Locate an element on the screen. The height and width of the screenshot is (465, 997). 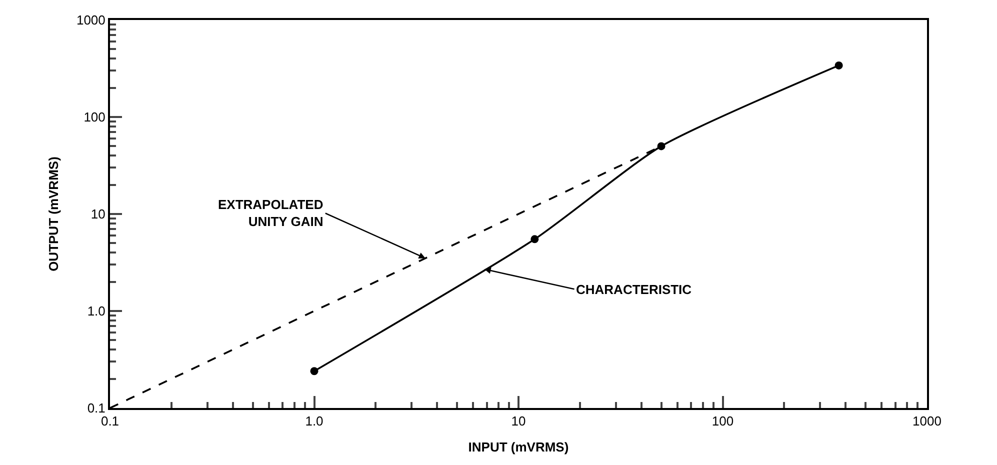
y-tick-label: 1000 is located at coordinates (91, 20).